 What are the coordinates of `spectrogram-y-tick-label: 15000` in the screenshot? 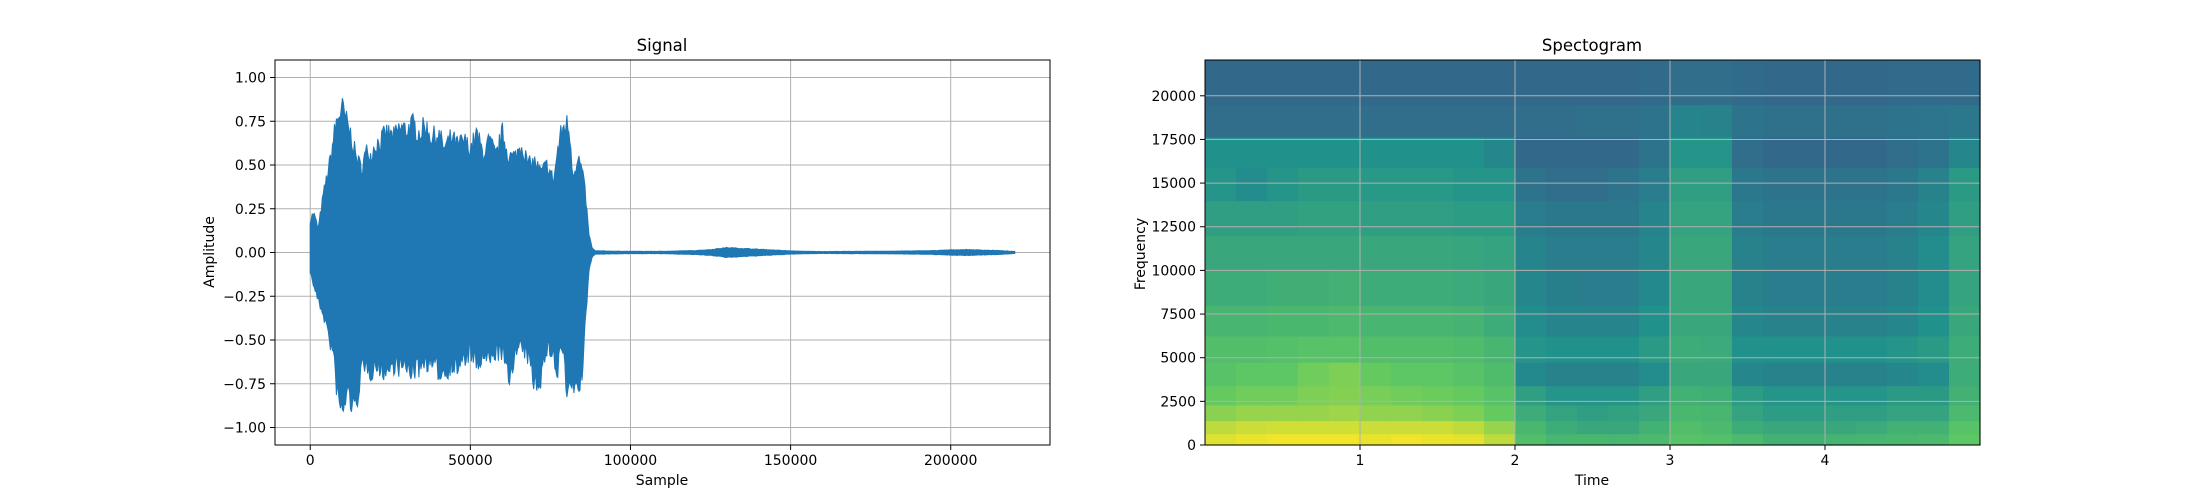 It's located at (1173, 184).